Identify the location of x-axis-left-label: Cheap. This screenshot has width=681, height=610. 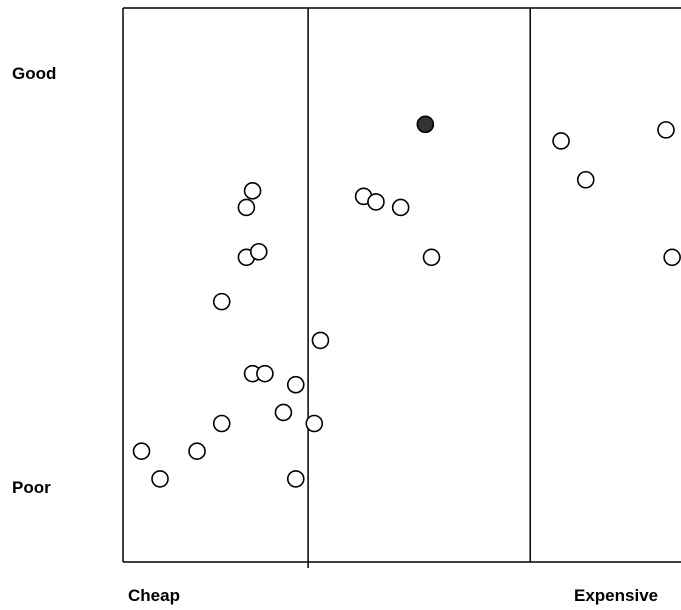
(154, 595).